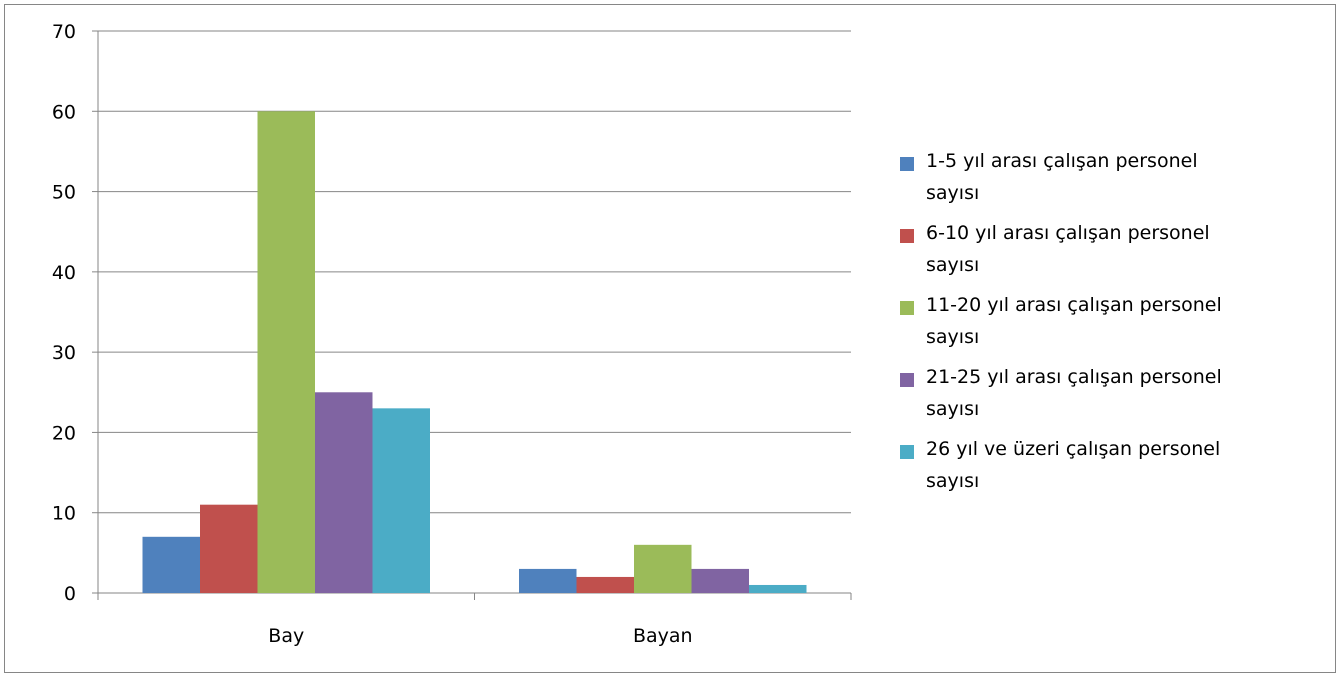 Image resolution: width=1344 pixels, height=681 pixels. Describe the element at coordinates (1062, 177) in the screenshot. I see `legend-label: 1-5 yıl arası çalışan personel sayısı` at that location.